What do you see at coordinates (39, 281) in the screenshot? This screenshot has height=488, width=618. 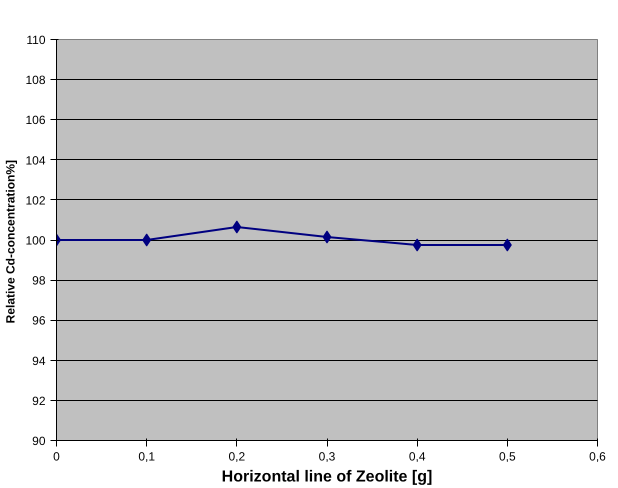 I see `y-tick-label: 98` at bounding box center [39, 281].